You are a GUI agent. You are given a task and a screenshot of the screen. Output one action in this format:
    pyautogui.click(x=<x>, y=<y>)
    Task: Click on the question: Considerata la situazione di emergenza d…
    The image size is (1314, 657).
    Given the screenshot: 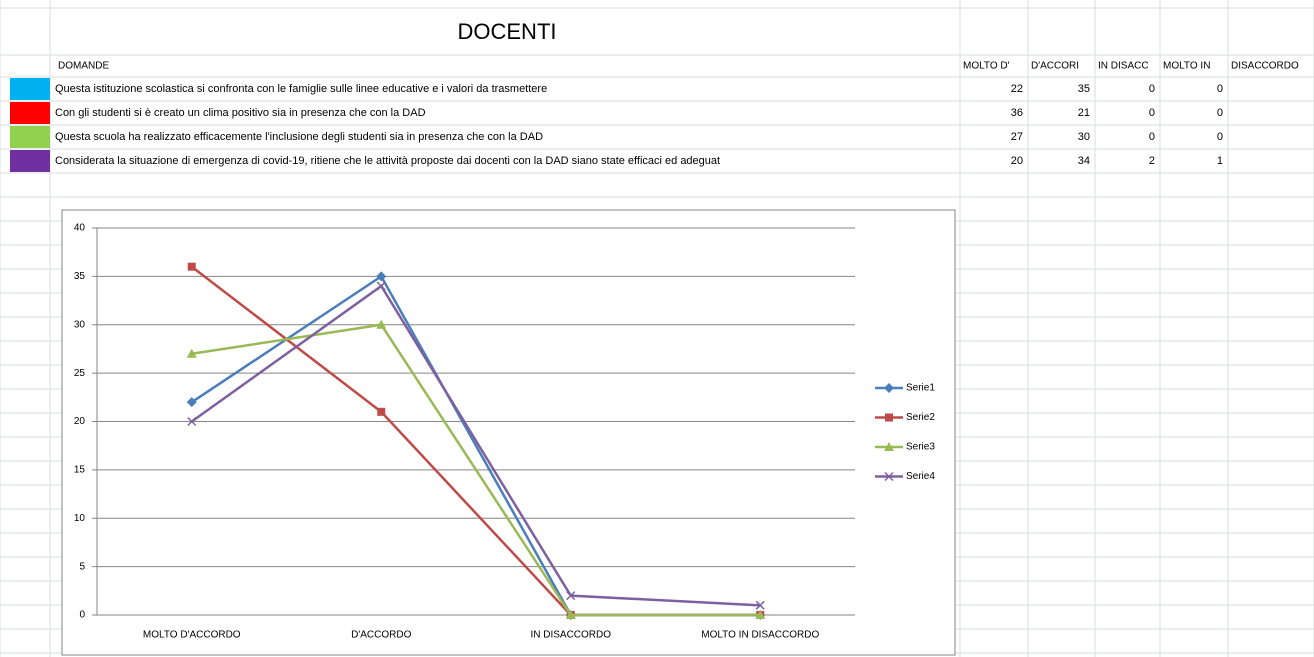 What is the action you would take?
    pyautogui.click(x=387, y=161)
    